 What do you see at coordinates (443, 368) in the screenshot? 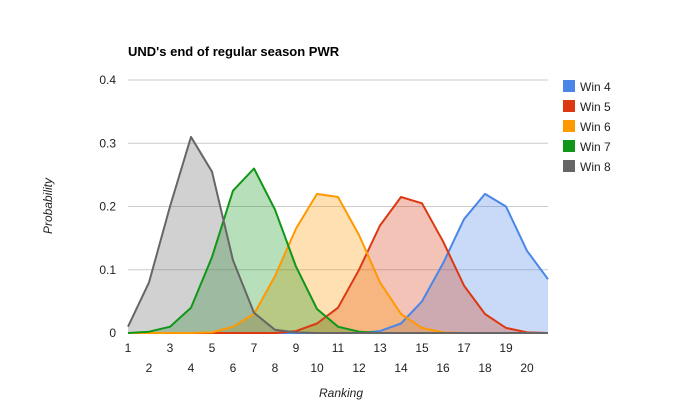
I see `x-tick-label: 16` at bounding box center [443, 368].